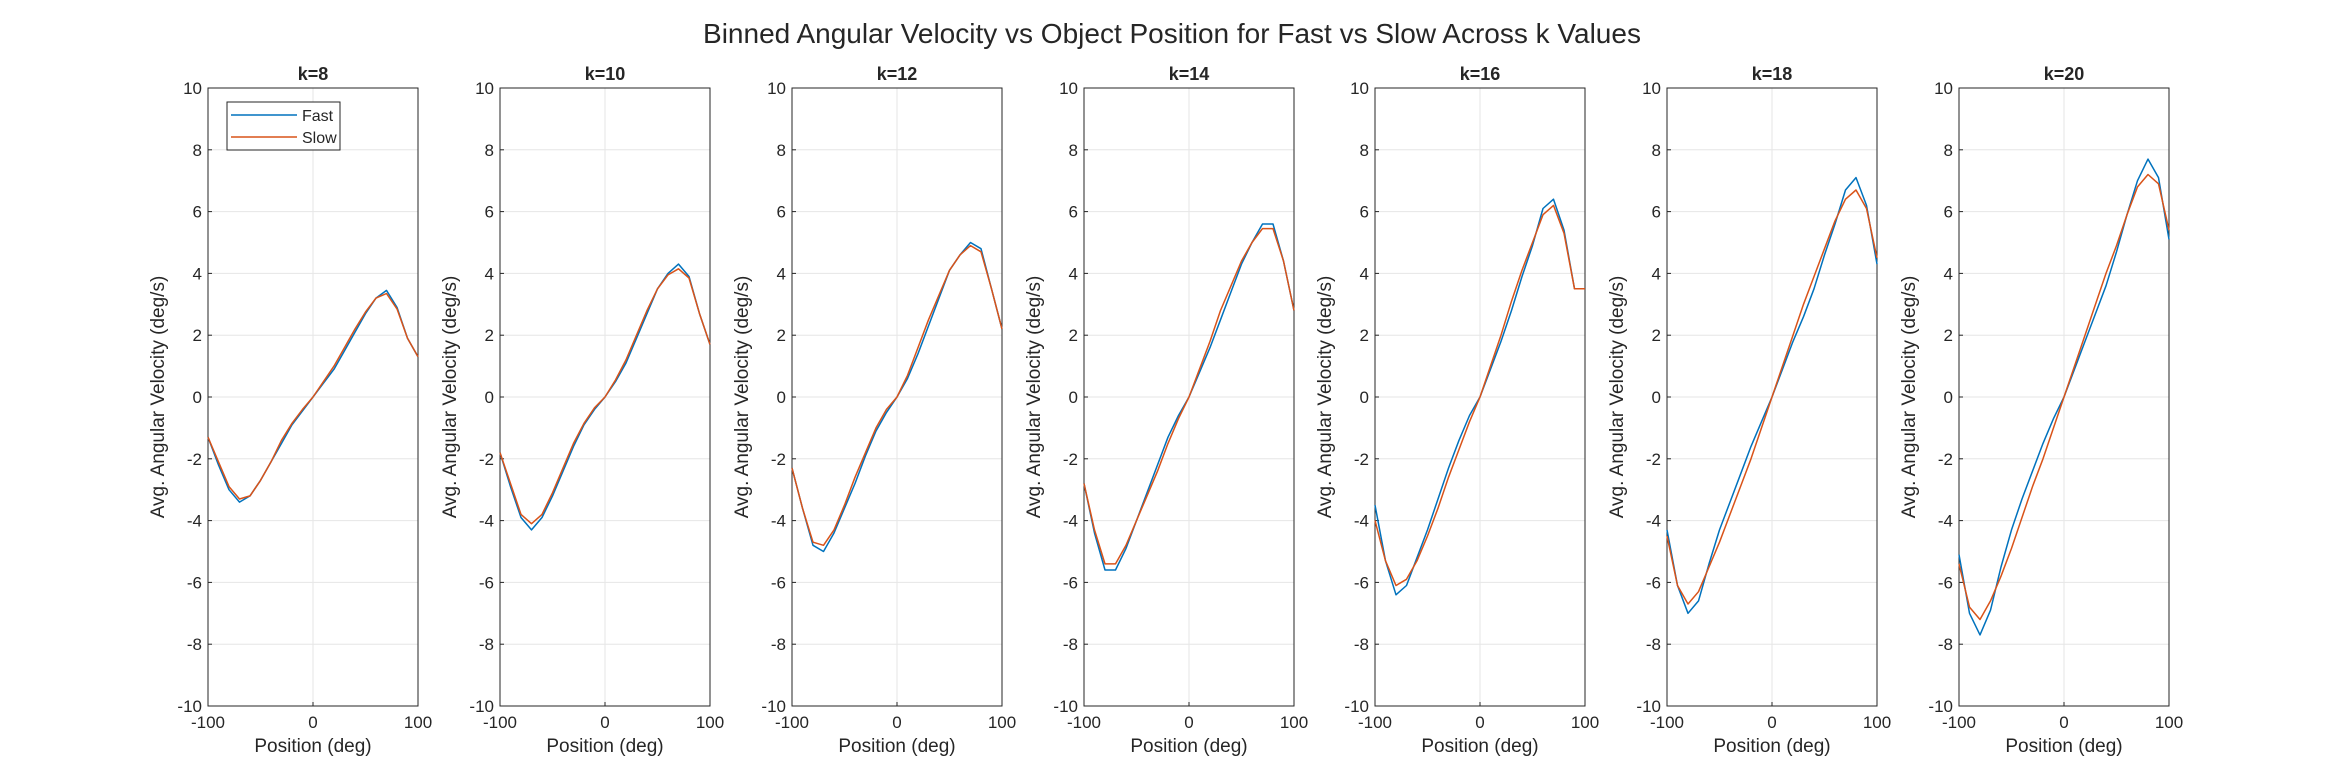 This screenshot has width=2344, height=781. Describe the element at coordinates (1356, 706) in the screenshot. I see `panel-5-y-tick-label: -10` at that location.